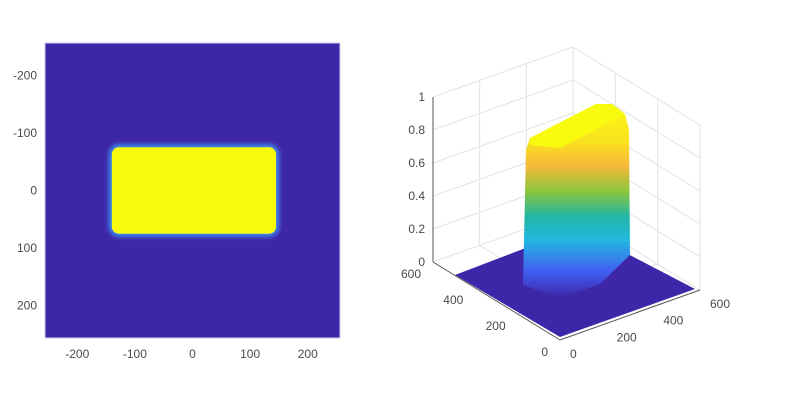 The height and width of the screenshot is (400, 800). I want to click on z-tick-label: 0.6, so click(416, 163).